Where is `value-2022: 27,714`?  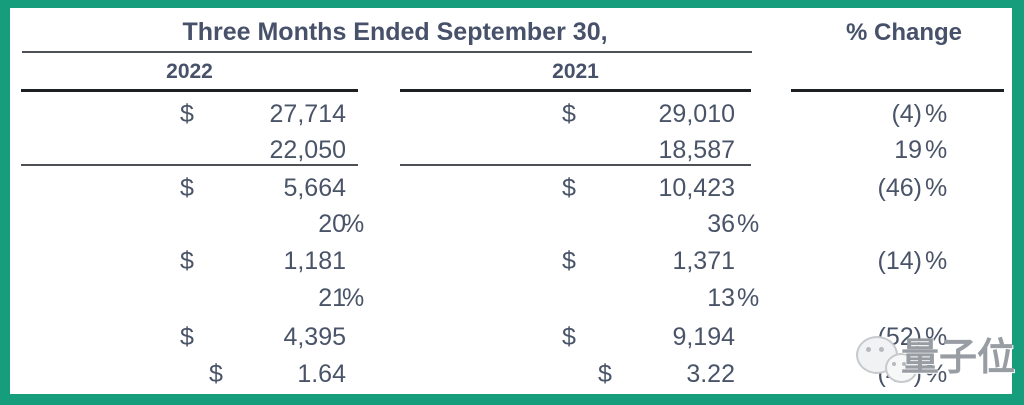
value-2022: 27,714 is located at coordinates (307, 114).